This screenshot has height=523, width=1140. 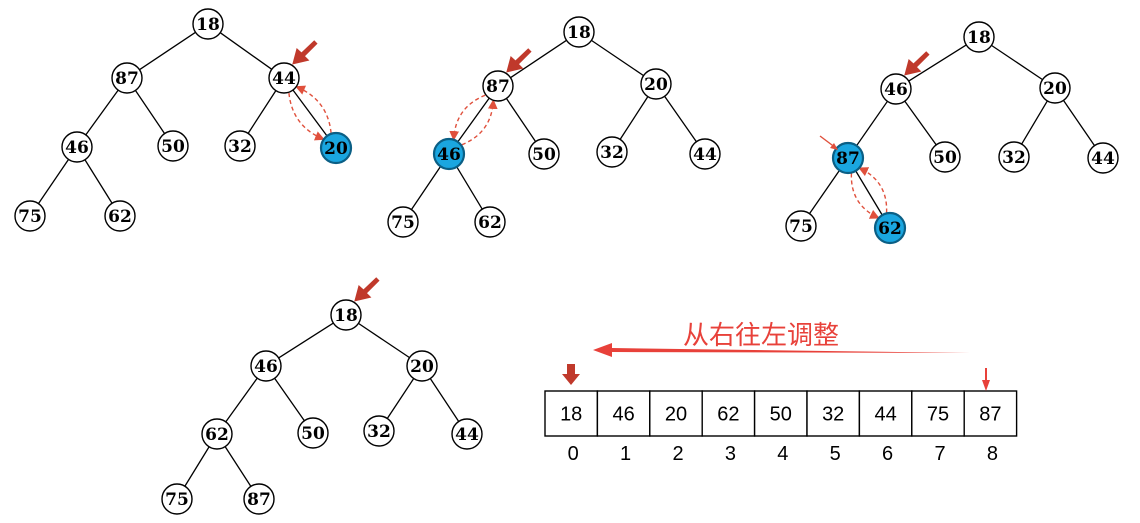 What do you see at coordinates (938, 415) in the screenshot?
I see `array-value: 75` at bounding box center [938, 415].